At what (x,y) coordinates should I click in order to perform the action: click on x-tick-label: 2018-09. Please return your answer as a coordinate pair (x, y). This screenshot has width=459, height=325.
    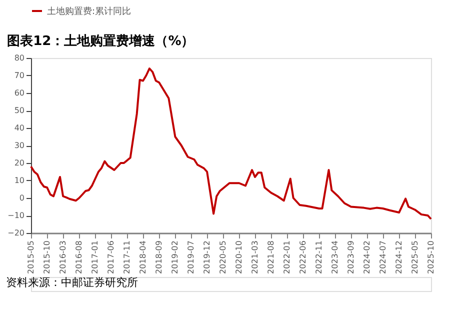
    Looking at the image, I should click on (159, 257).